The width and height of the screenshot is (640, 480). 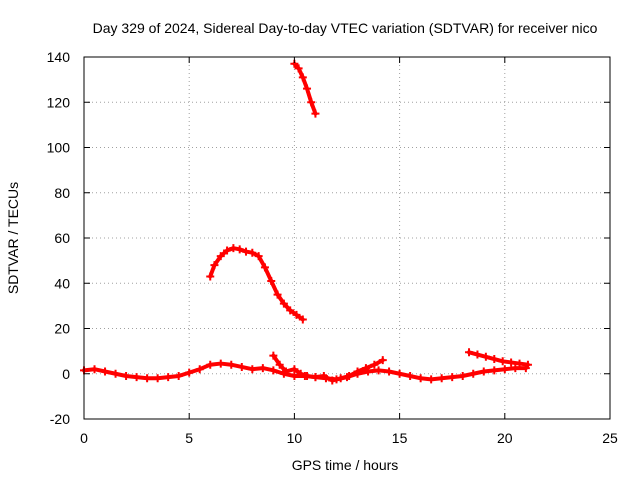 I want to click on y-tick-label: 140, so click(x=59, y=57).